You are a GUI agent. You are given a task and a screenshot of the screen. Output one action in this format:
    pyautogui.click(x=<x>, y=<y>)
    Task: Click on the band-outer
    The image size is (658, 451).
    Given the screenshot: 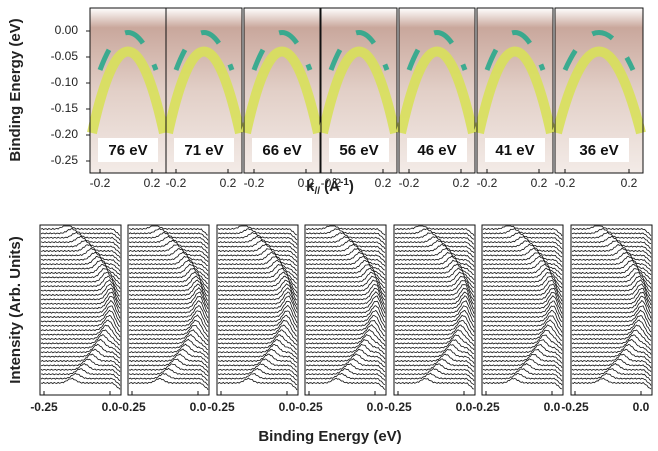 What is the action you would take?
    pyautogui.click(x=437, y=90)
    